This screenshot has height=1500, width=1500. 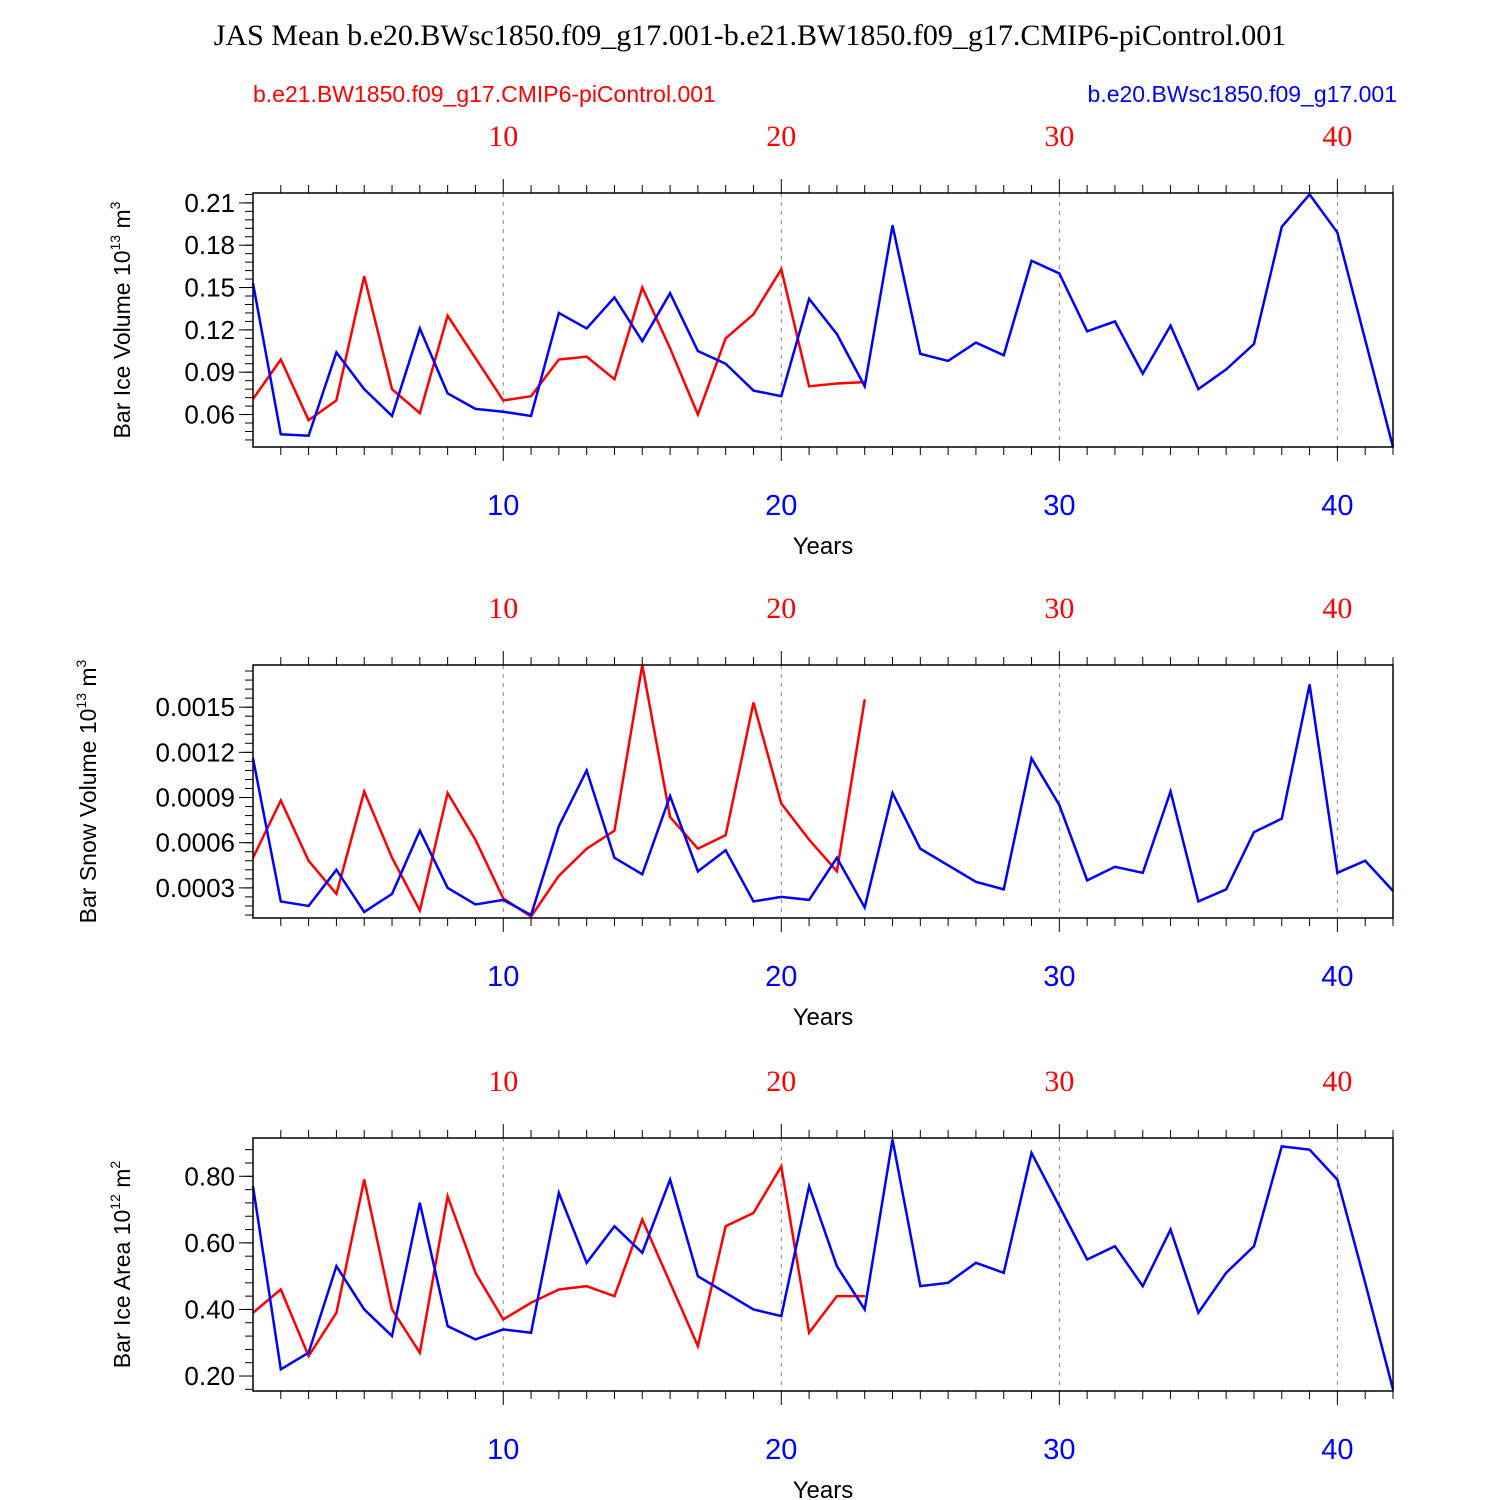 What do you see at coordinates (209, 203) in the screenshot?
I see `y-tick-label: 0.21` at bounding box center [209, 203].